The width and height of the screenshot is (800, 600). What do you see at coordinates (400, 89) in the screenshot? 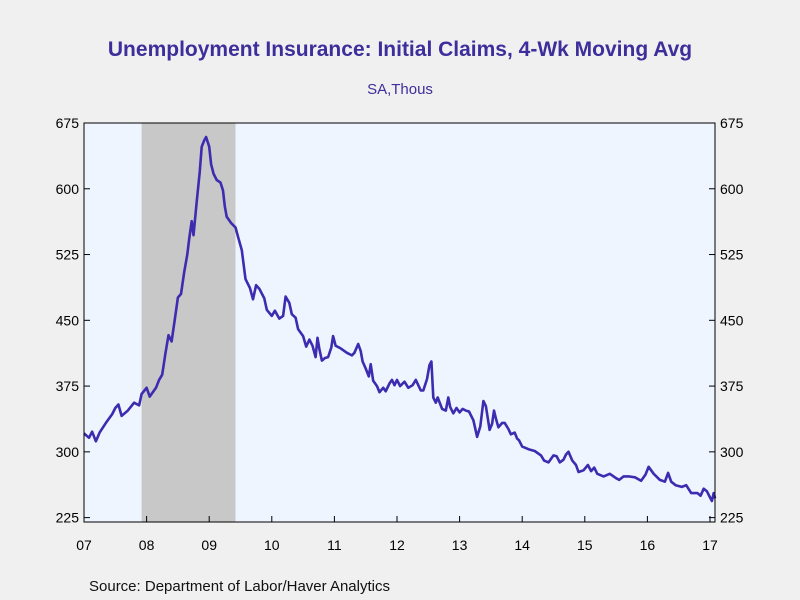
I see `chart-subtitle: SA,Thous` at bounding box center [400, 89].